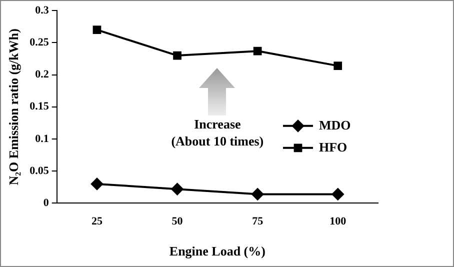 The height and width of the screenshot is (267, 454). I want to click on legend-label: HFO, so click(333, 146).